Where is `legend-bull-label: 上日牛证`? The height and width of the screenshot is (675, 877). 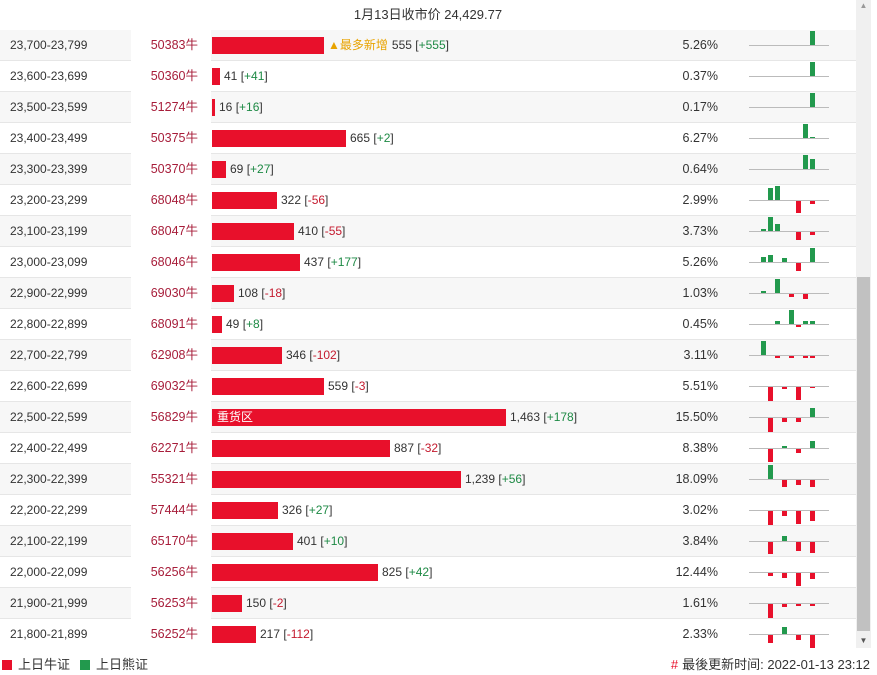 legend-bull-label: 上日牛证 is located at coordinates (44, 664).